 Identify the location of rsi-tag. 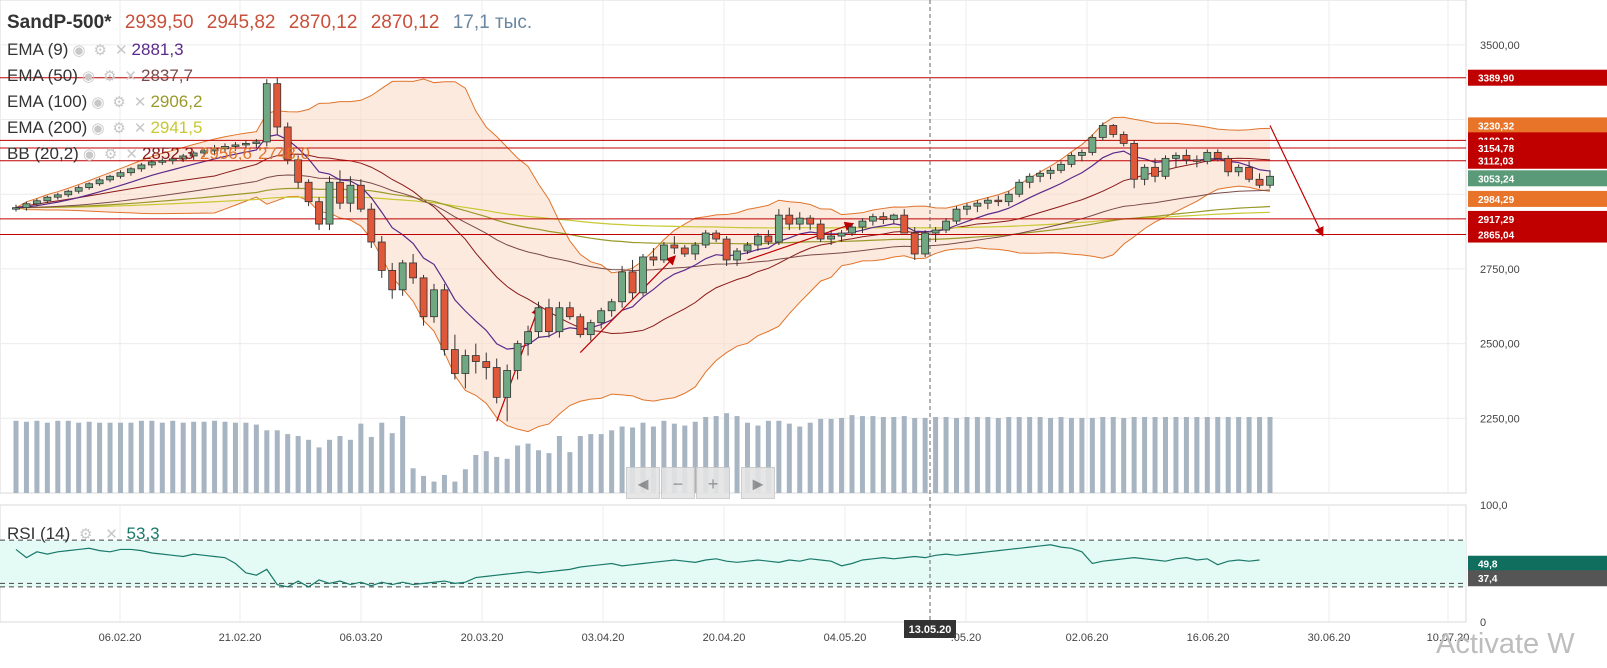
(1537, 563).